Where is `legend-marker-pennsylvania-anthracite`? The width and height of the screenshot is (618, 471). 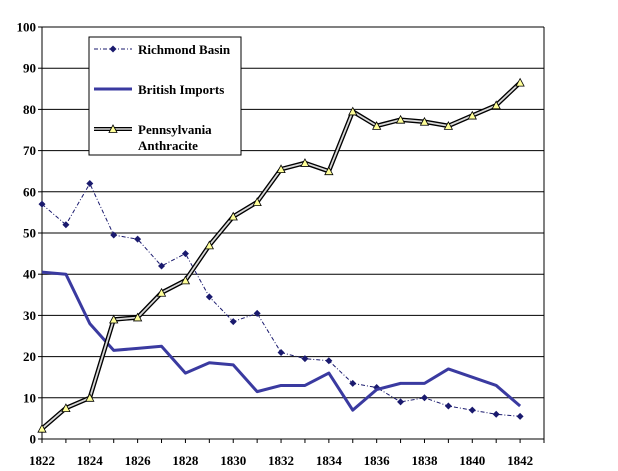 legend-marker-pennsylvania-anthracite is located at coordinates (113, 128).